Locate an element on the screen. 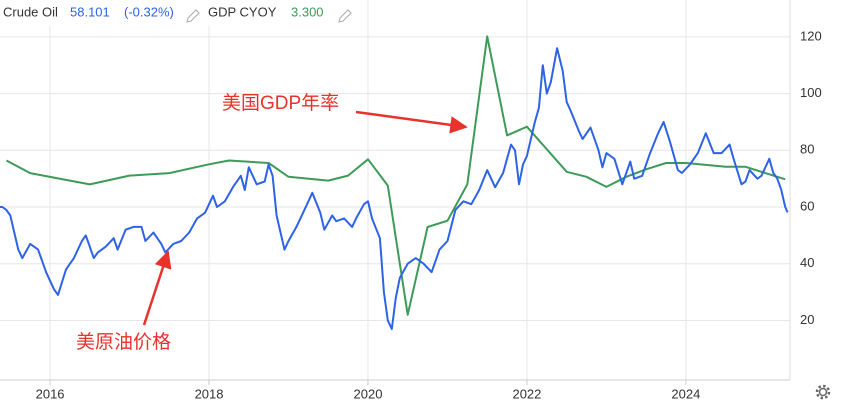 This screenshot has width=843, height=410. annotation: 美原油价格 is located at coordinates (123, 342).